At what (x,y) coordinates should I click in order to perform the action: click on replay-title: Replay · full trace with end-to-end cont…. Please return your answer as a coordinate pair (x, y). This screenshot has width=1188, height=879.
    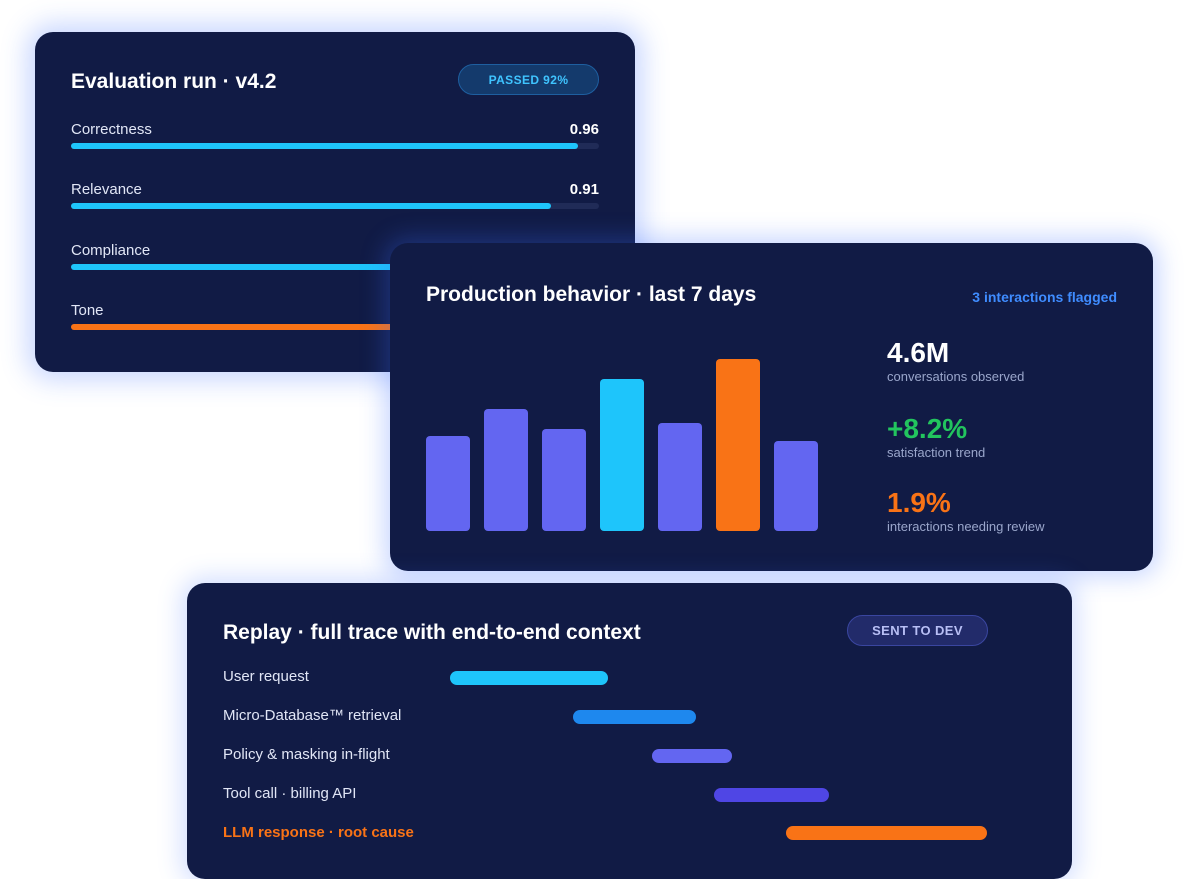
    Looking at the image, I should click on (432, 632).